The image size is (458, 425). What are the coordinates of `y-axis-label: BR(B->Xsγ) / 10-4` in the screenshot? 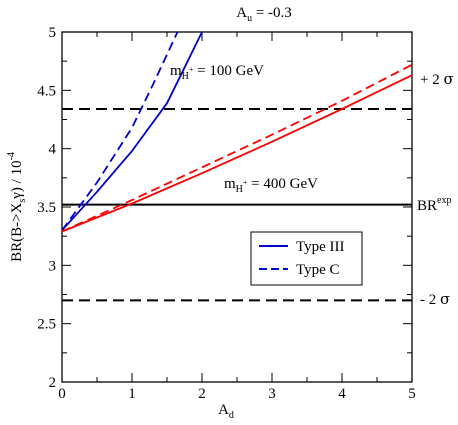 It's located at (17, 207).